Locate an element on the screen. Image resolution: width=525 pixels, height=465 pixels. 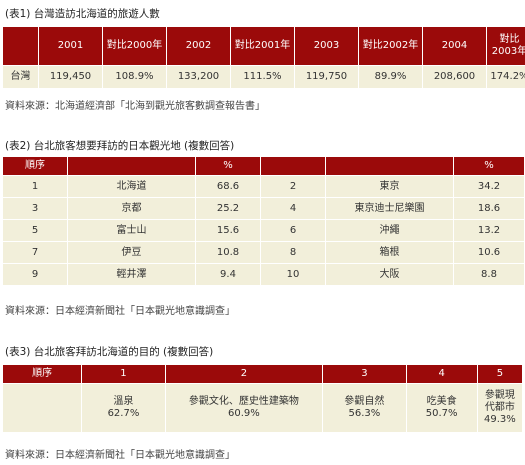
table1-header-vs2000: 對比2000年 is located at coordinates (134, 46).